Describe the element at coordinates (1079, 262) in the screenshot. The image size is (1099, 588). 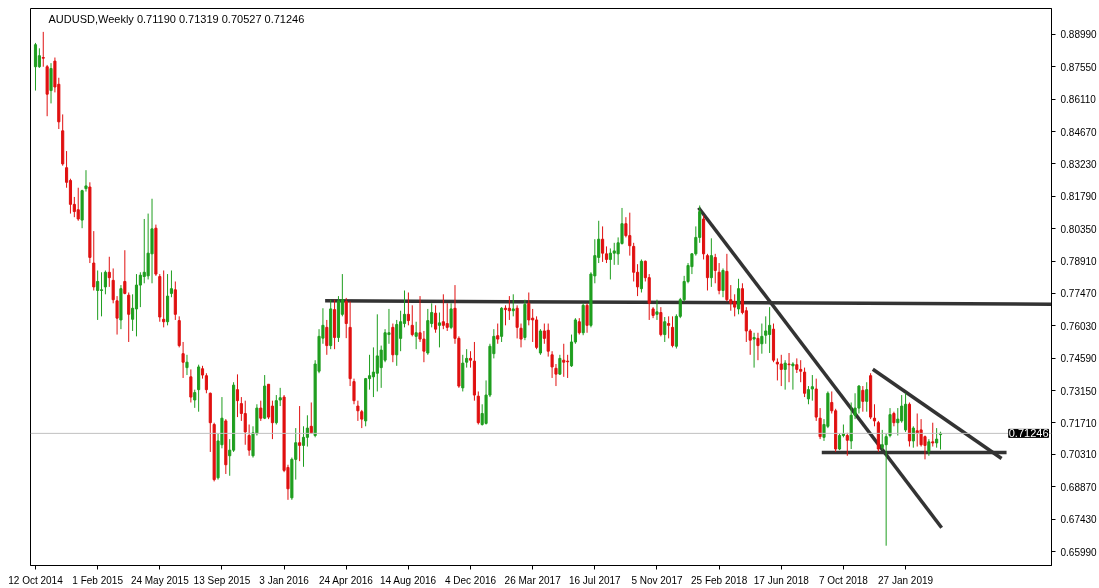
I see `y-tick-label: 0.78910` at that location.